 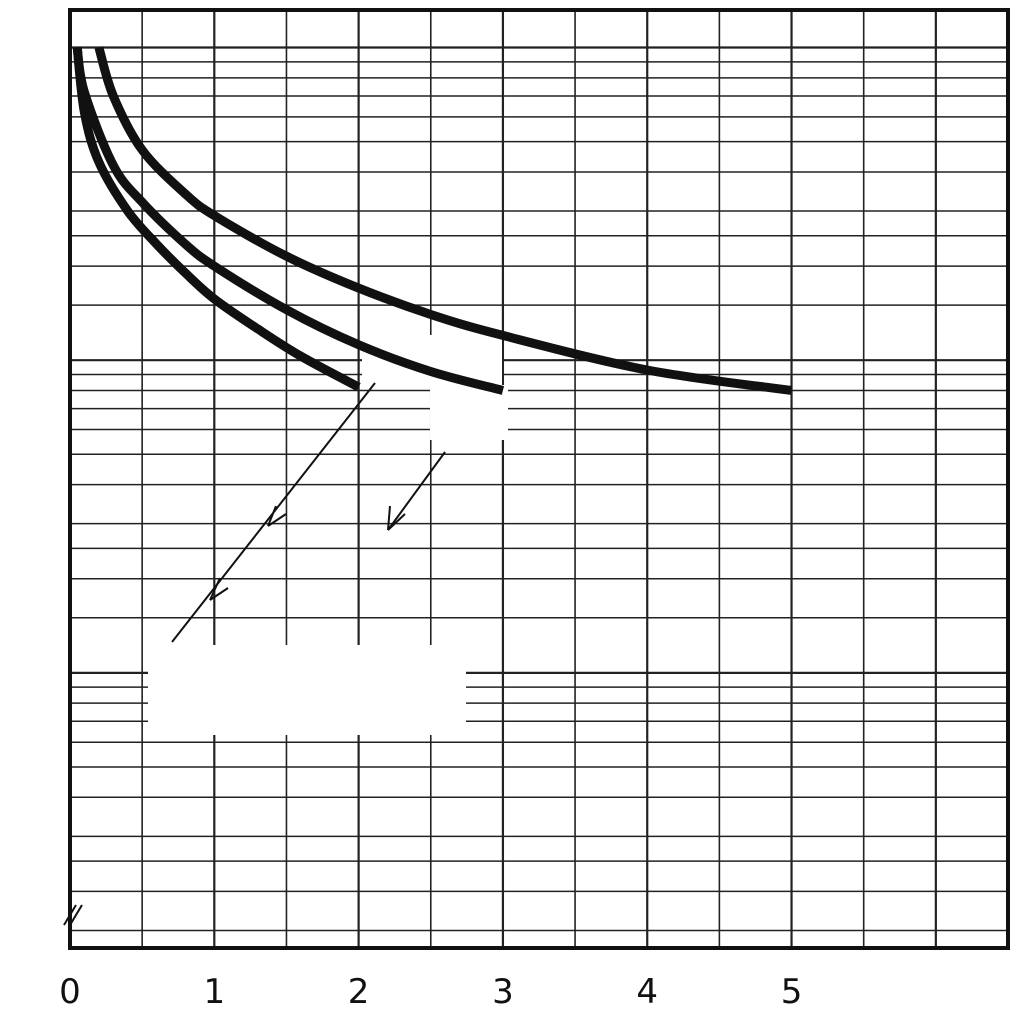 What do you see at coordinates (219, 589) in the screenshot?
I see `arrow-head-left-lower` at bounding box center [219, 589].